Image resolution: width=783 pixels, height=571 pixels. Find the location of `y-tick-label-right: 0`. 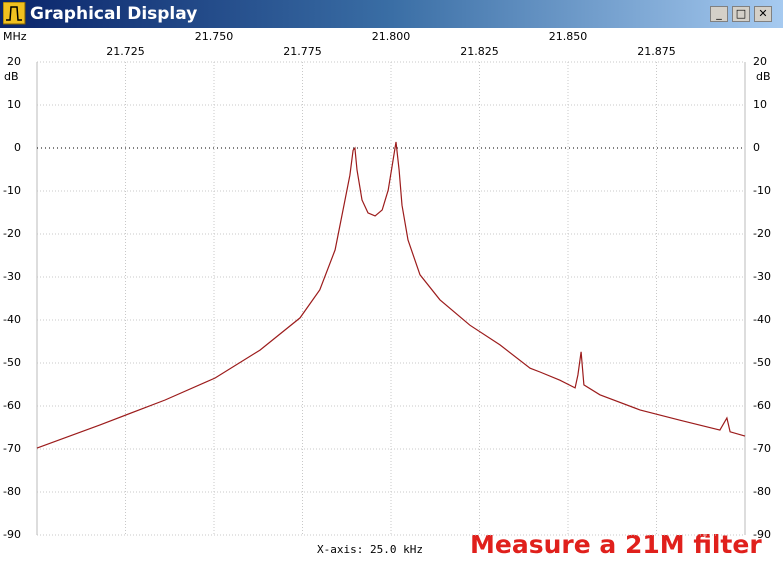

y-tick-label-right: 0 is located at coordinates (756, 147).